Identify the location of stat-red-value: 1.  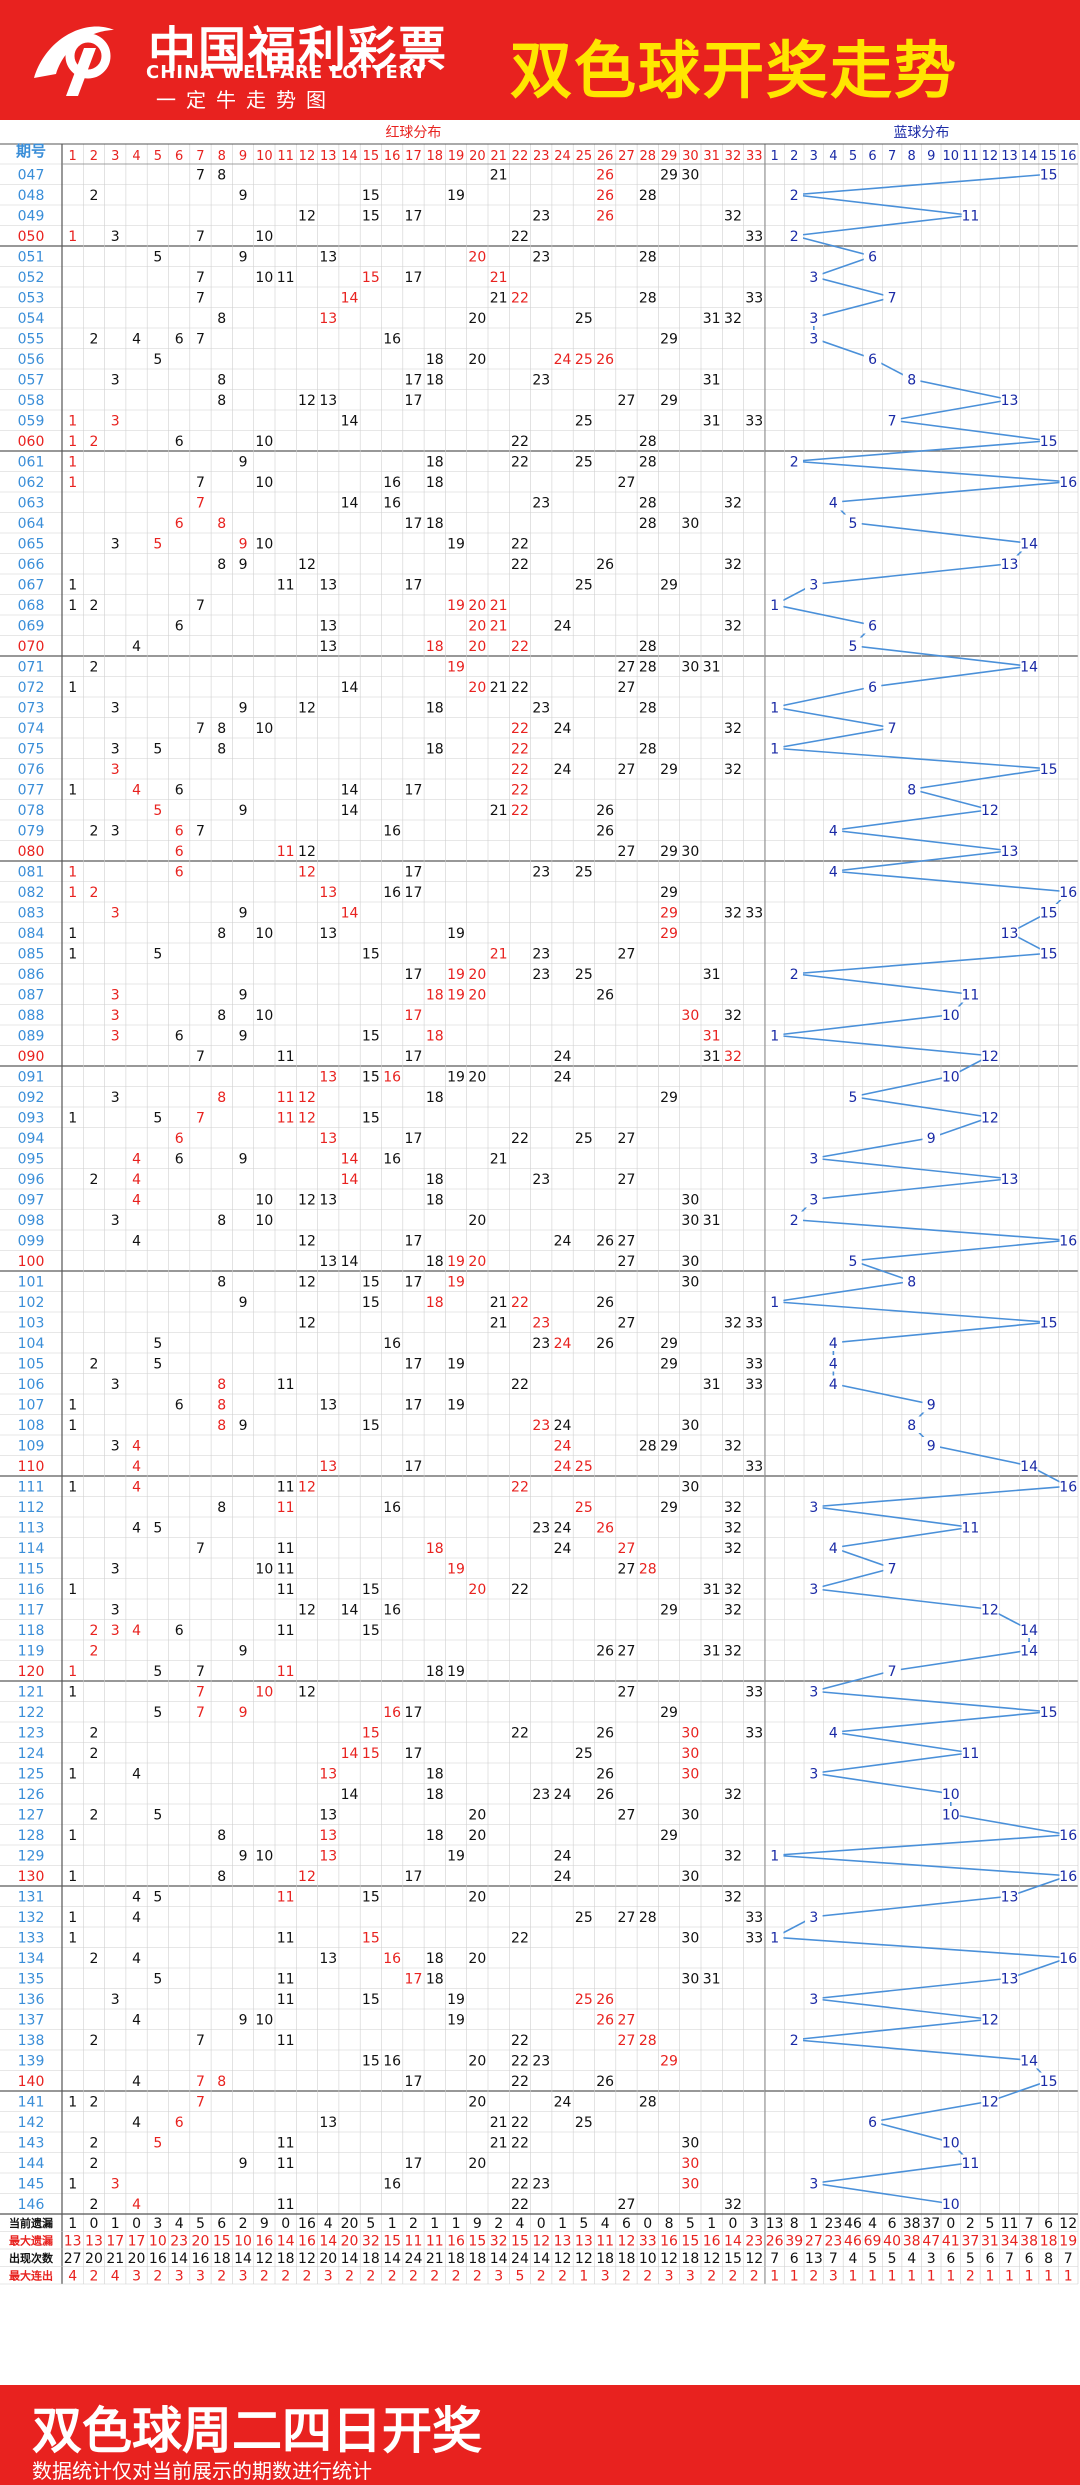
(72, 2224).